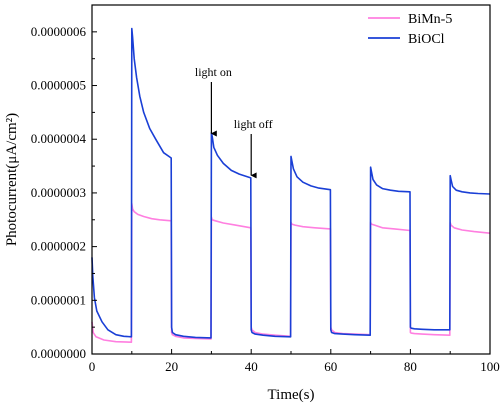 This screenshot has width=502, height=404. What do you see at coordinates (12, 179) in the screenshot?
I see `y-axis-title: Photocurrent(μA/cm²)` at bounding box center [12, 179].